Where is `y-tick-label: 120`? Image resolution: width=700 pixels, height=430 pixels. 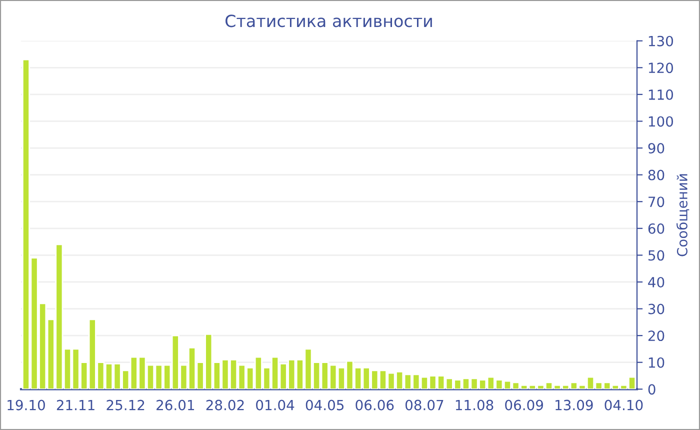
y-tick-label: 120 is located at coordinates (661, 68).